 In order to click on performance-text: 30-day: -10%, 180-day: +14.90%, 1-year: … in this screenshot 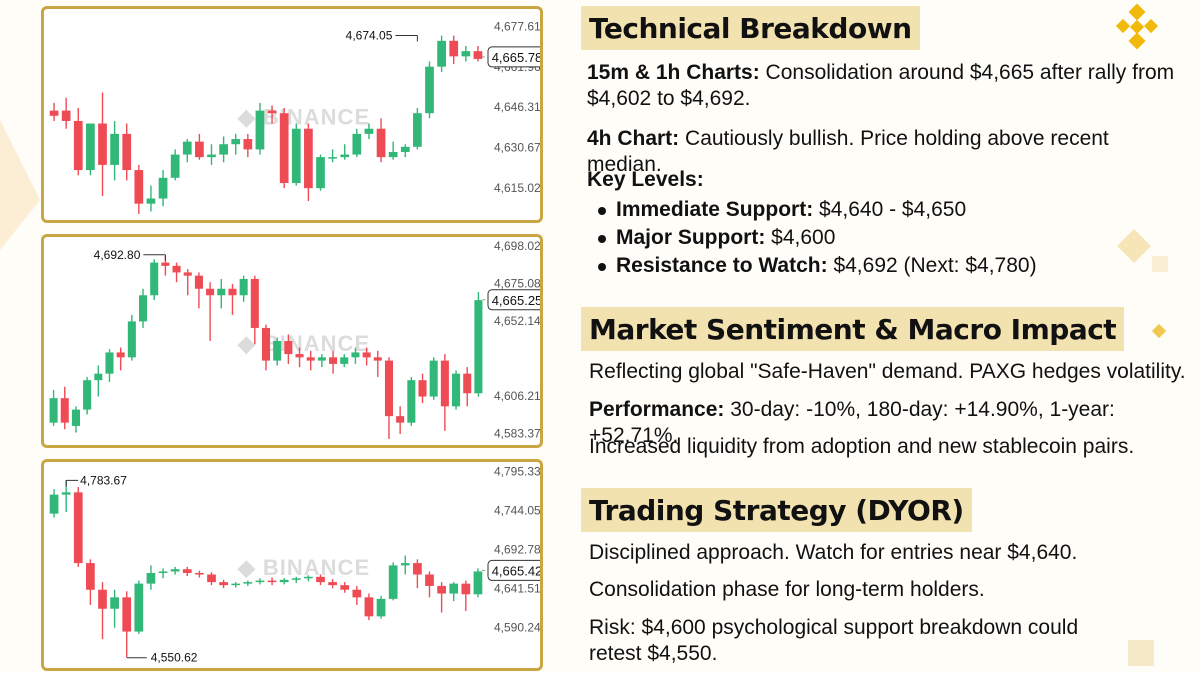, I will do `click(852, 422)`.